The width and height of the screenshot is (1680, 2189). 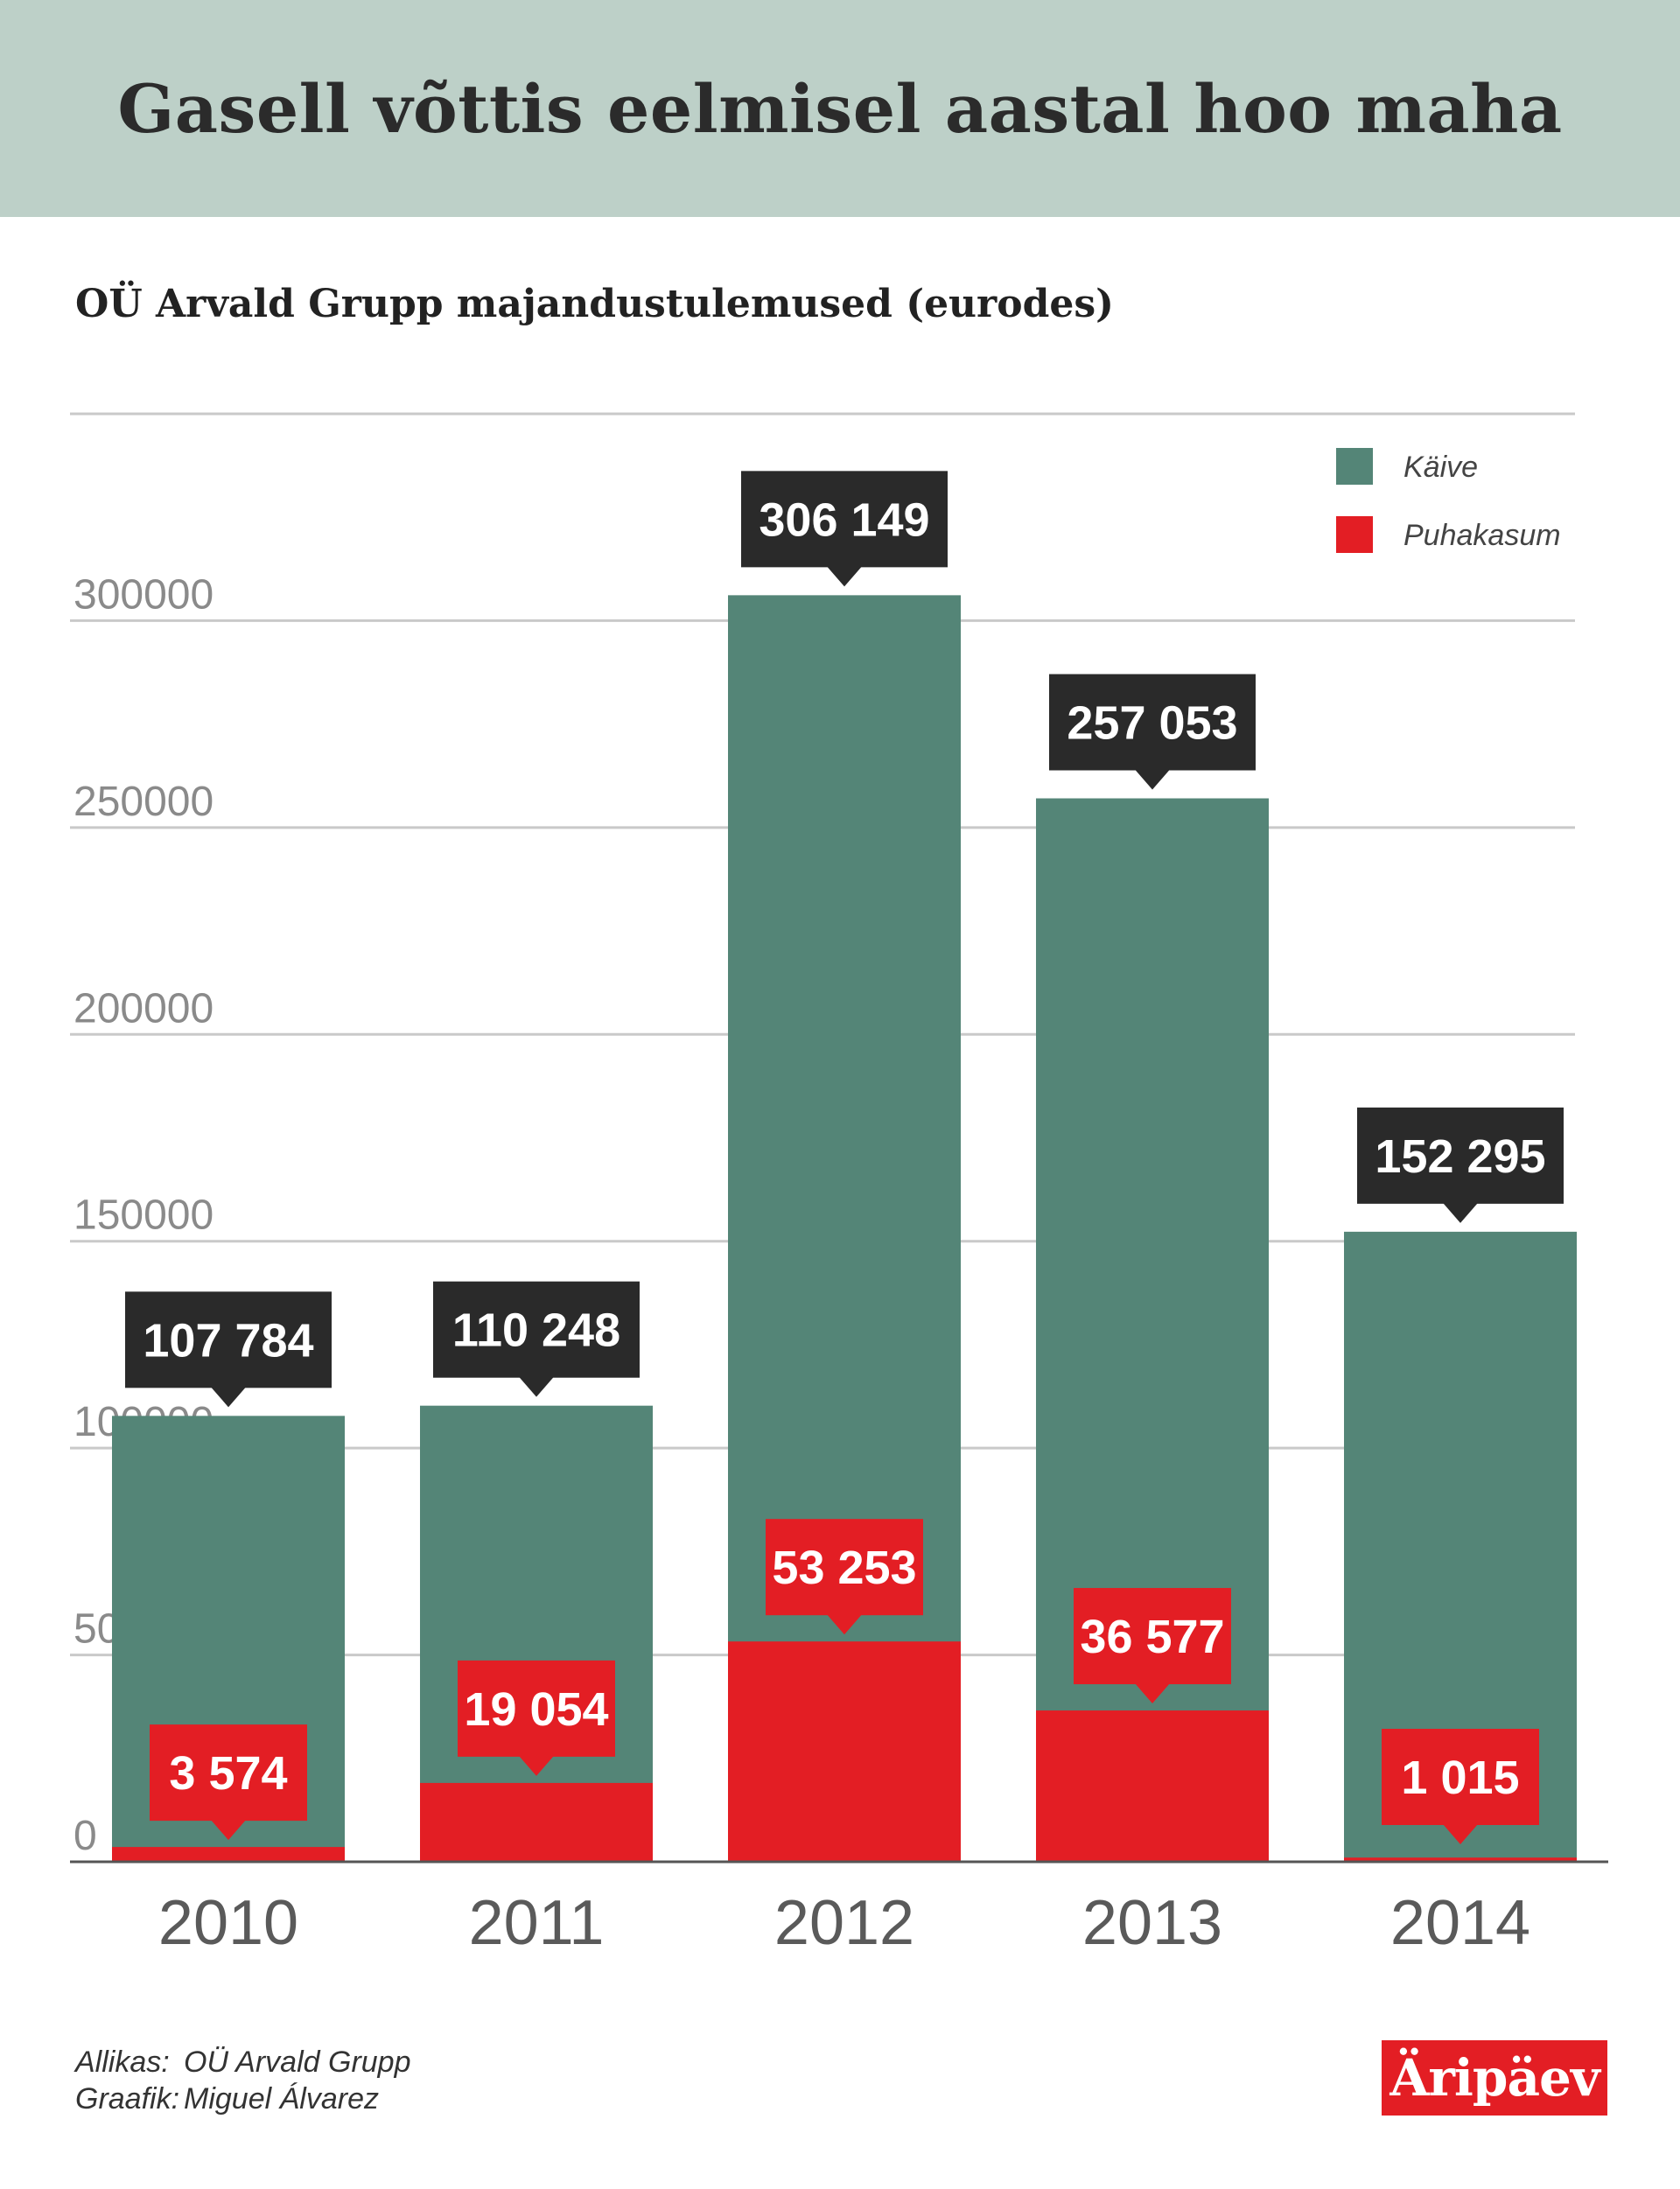 What do you see at coordinates (1152, 1786) in the screenshot?
I see `bar-puhakasum-2013` at bounding box center [1152, 1786].